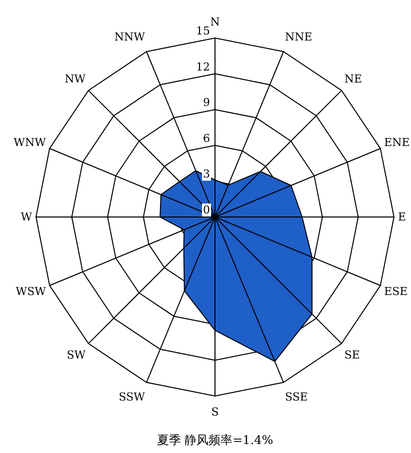  What do you see at coordinates (353, 79) in the screenshot?
I see `spoke-label: NE` at bounding box center [353, 79].